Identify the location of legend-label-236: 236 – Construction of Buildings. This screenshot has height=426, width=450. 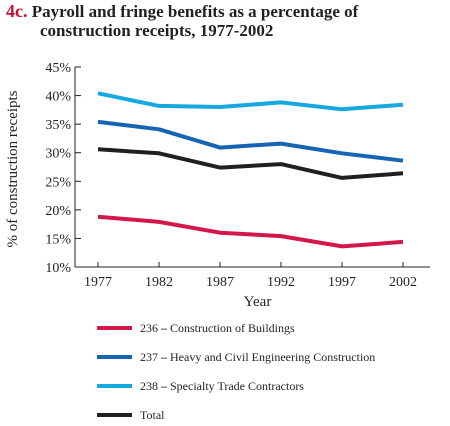
(217, 328).